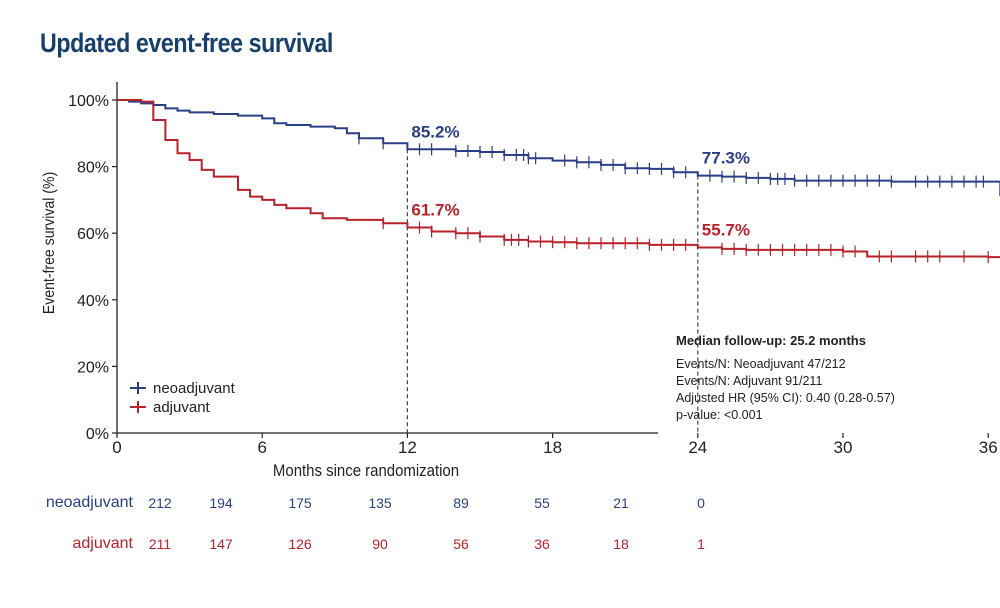 This screenshot has width=1000, height=608. I want to click on x-tick-label: 6, so click(261, 447).